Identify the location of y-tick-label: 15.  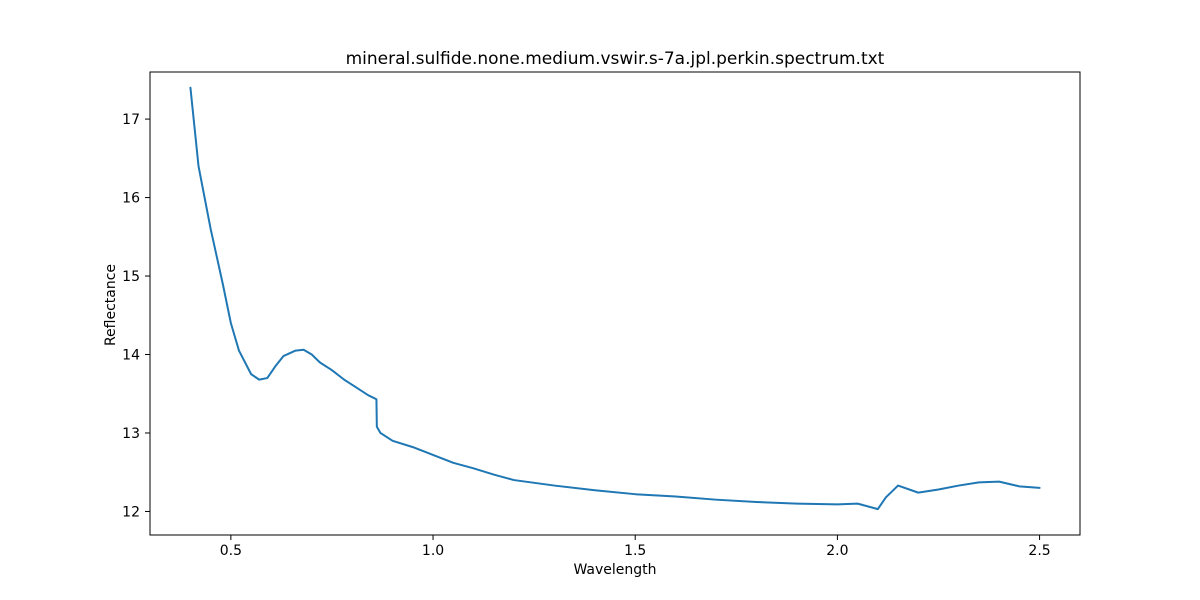
(131, 277).